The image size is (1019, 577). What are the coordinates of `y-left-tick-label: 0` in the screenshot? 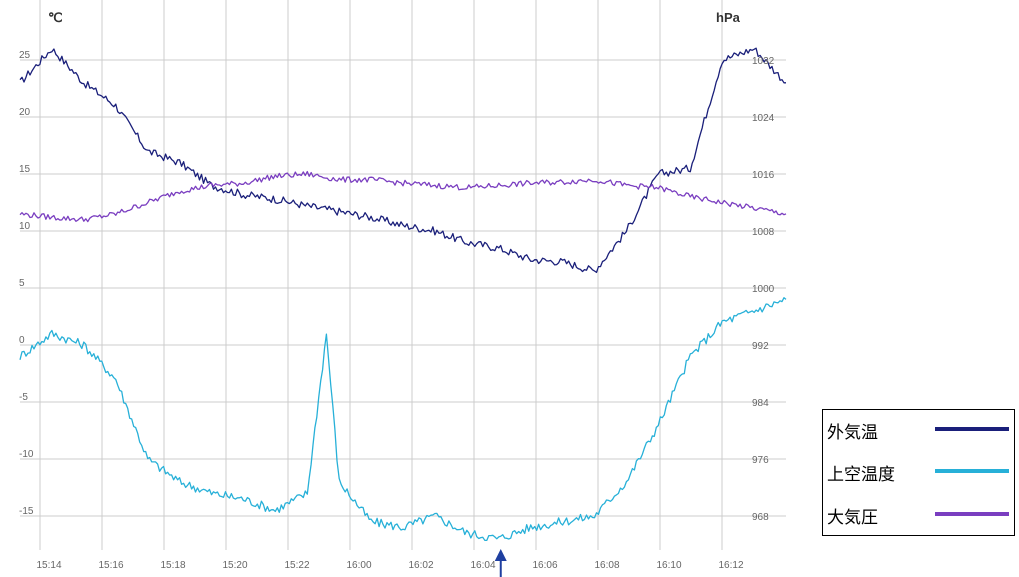 It's located at (22, 340).